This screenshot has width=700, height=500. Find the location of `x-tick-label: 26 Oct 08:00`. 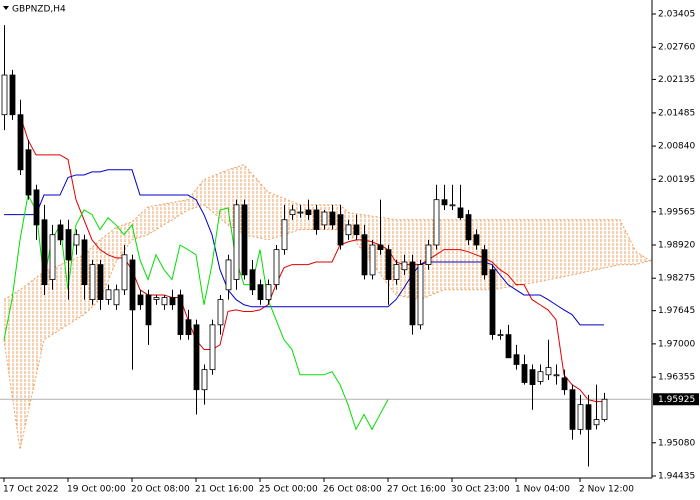

x-tick-label: 26 Oct 08:00 is located at coordinates (352, 490).